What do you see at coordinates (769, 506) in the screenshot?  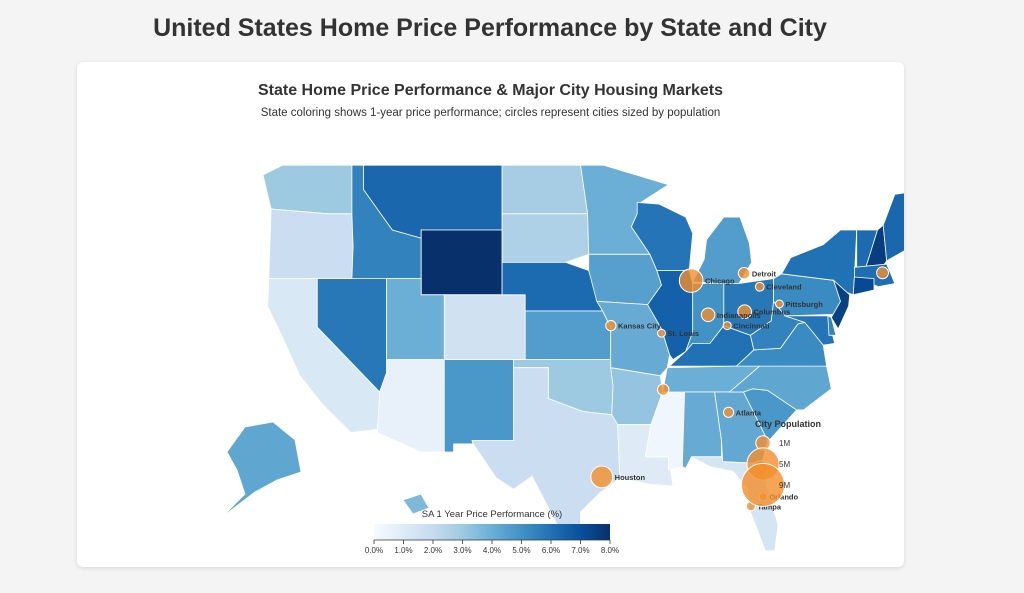 I see `city-label-tampa: Tampa` at bounding box center [769, 506].